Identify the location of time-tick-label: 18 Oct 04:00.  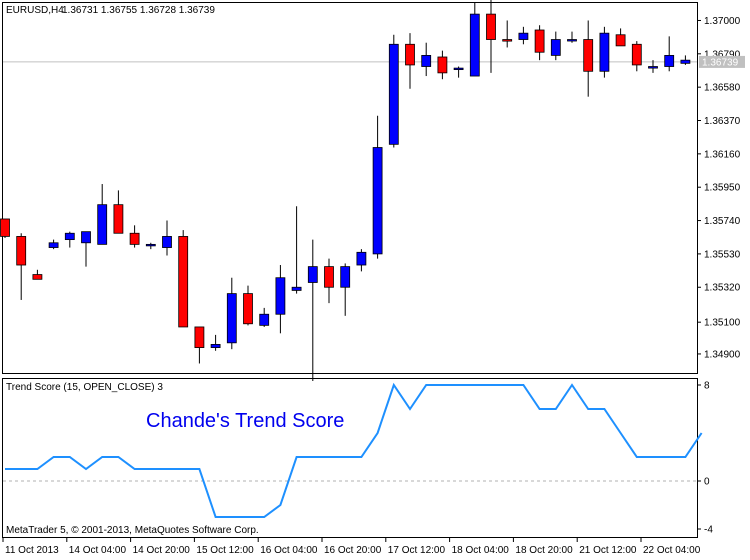
(481, 550).